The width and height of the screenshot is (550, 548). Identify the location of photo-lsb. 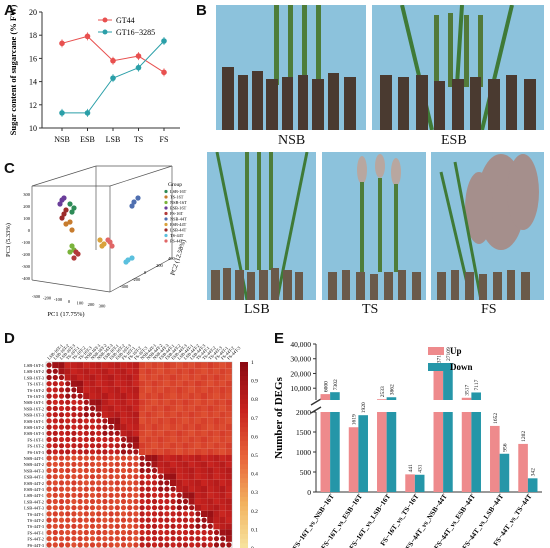
(261, 226).